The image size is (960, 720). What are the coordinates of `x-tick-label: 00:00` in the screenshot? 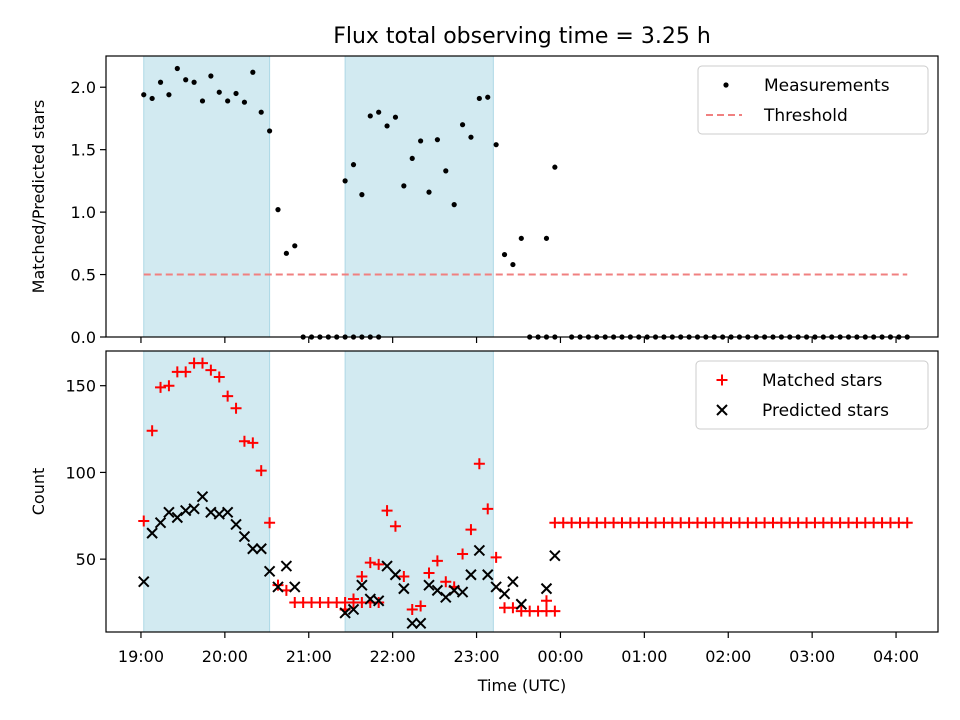 It's located at (560, 656).